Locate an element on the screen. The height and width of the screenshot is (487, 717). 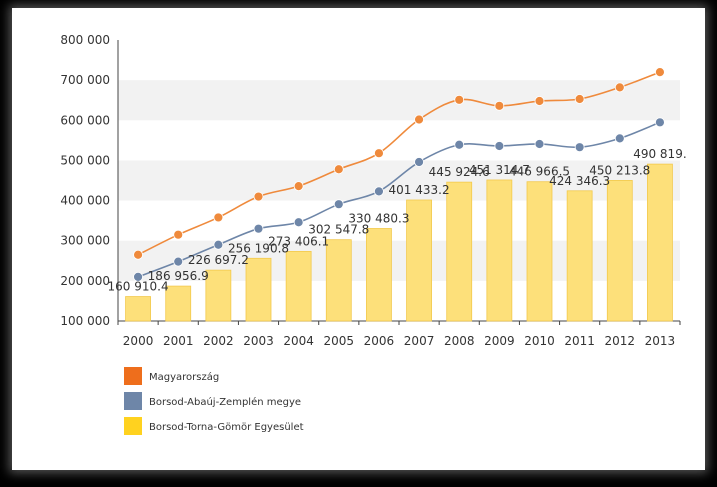
bar-data-label: 446 966.5 is located at coordinates (539, 172).